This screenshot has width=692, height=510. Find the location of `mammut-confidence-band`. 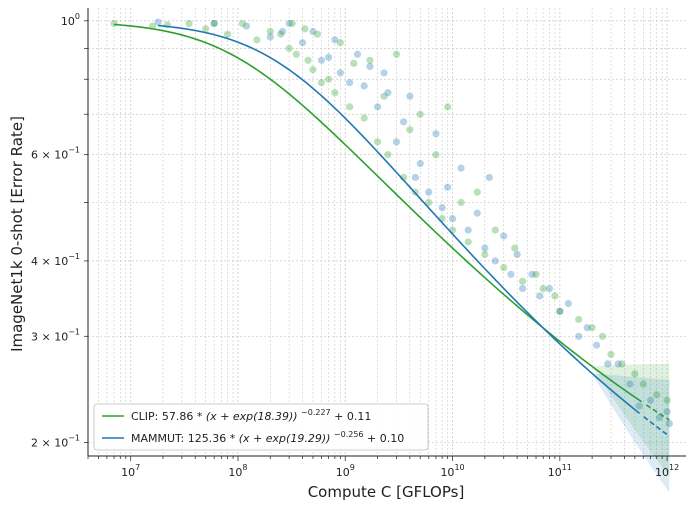

mammut-confidence-band is located at coordinates (631, 433).